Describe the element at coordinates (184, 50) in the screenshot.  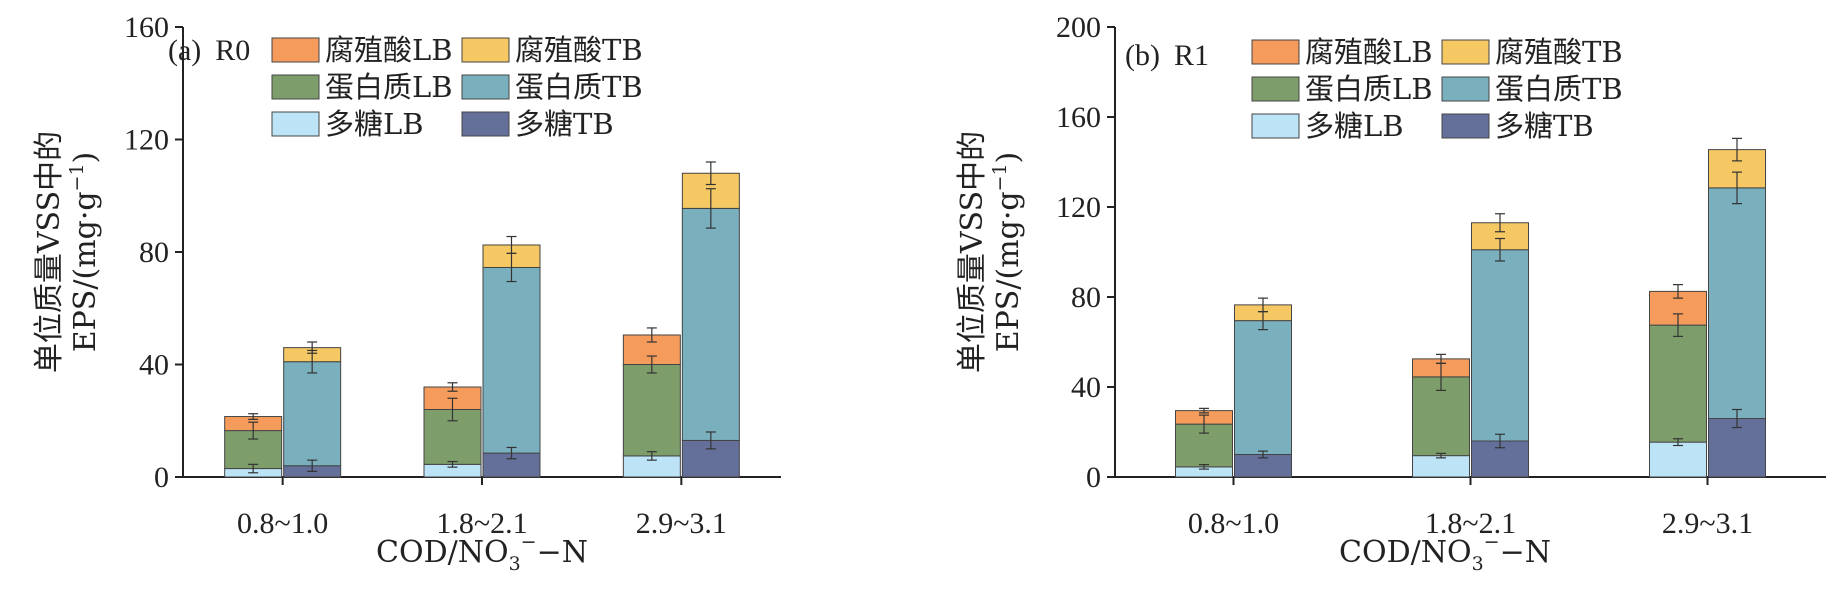
I see `panel-letter: (a)` at that location.